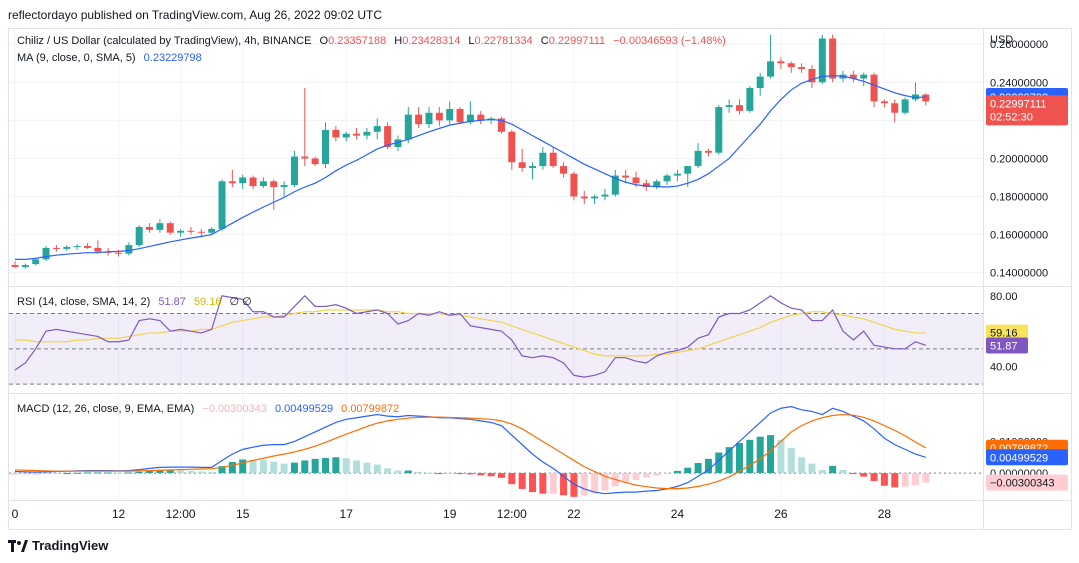 This screenshot has width=1079, height=563. I want to click on rsi-ma-tag, so click(1007, 332).